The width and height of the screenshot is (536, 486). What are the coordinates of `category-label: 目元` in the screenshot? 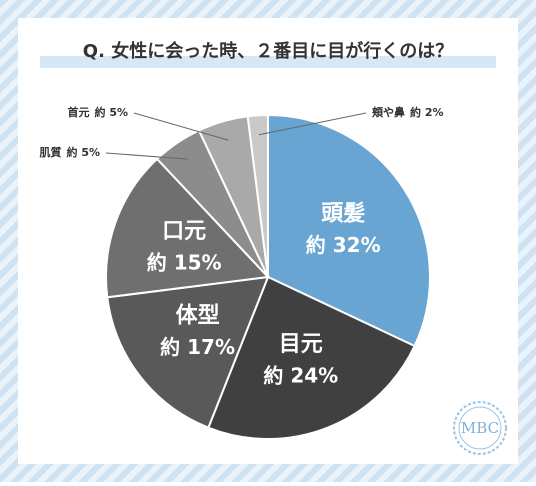 It's located at (301, 344).